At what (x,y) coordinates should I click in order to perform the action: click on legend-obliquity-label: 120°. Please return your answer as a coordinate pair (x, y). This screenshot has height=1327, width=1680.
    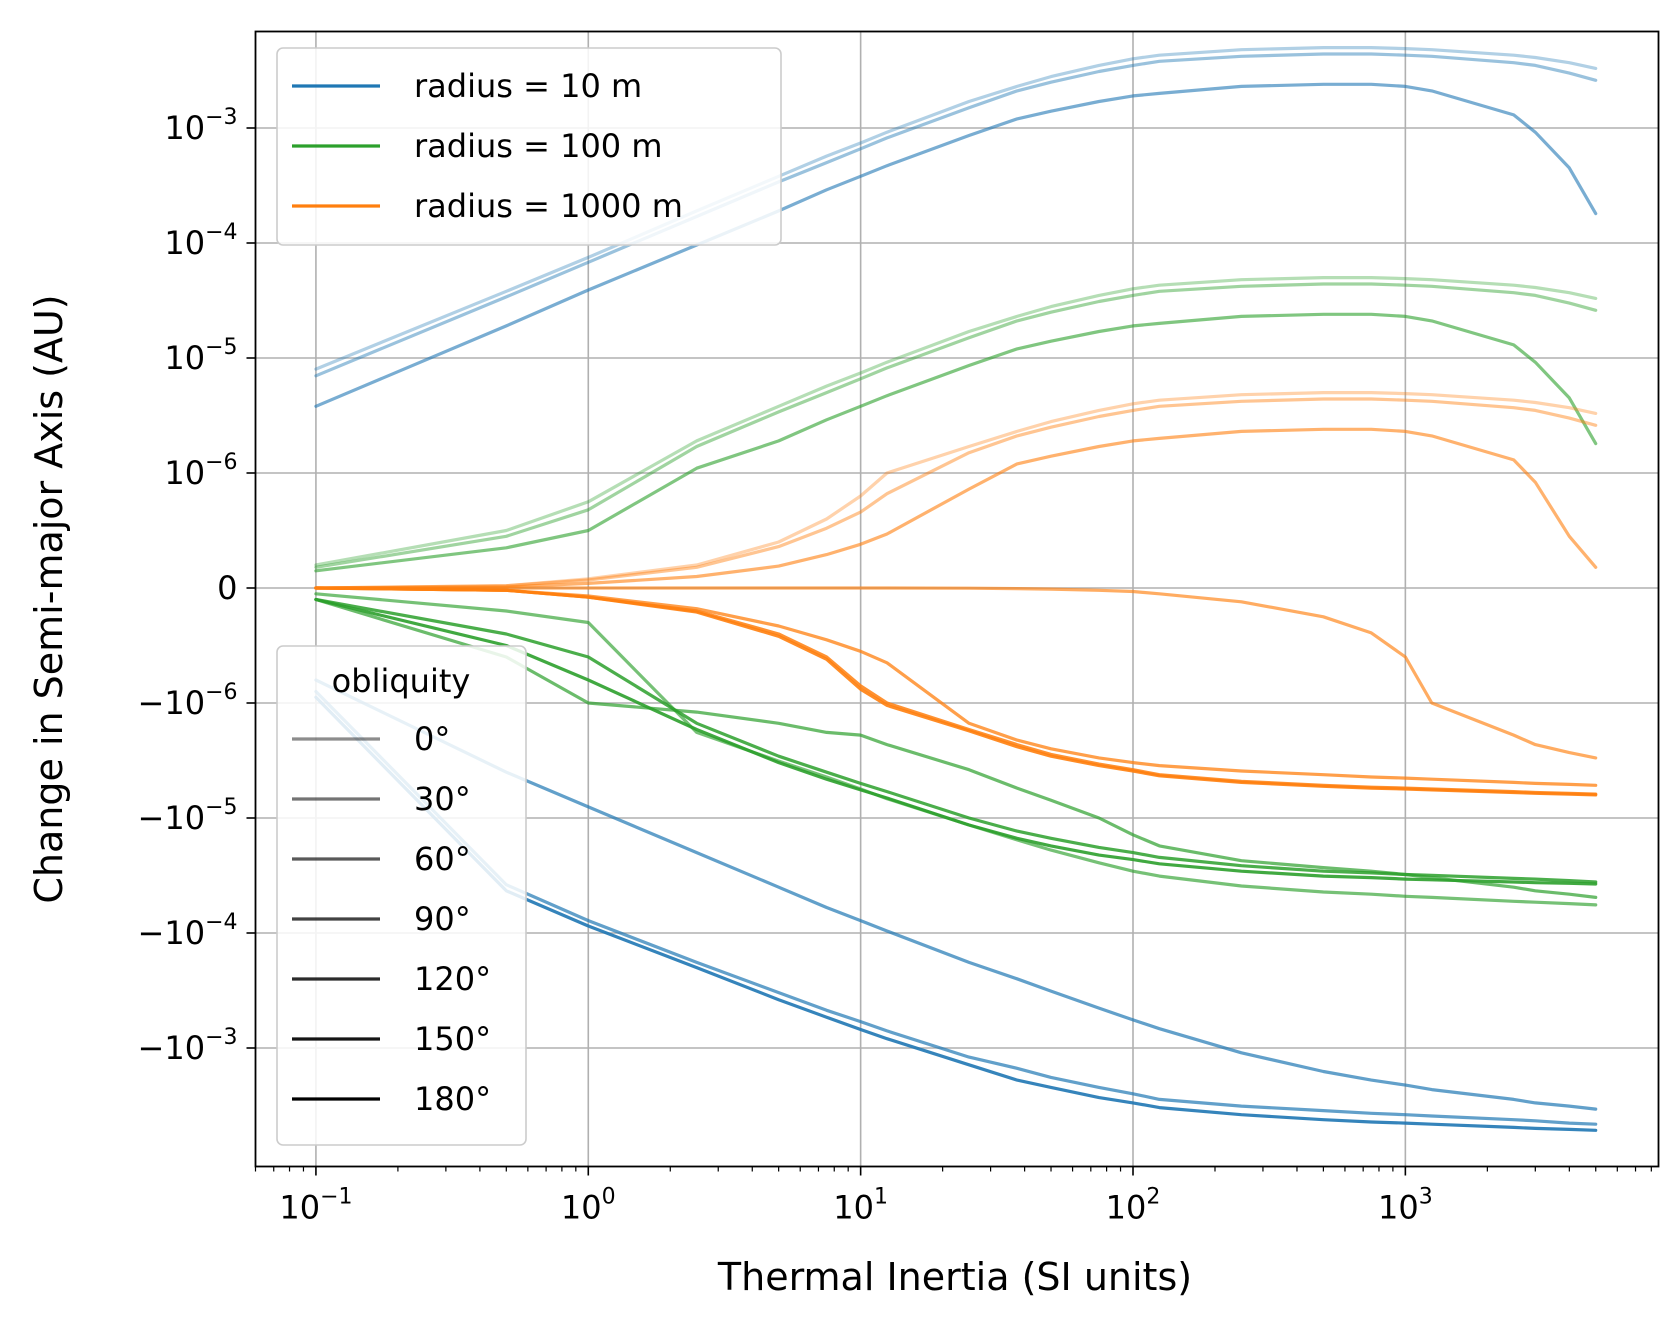
    Looking at the image, I should click on (452, 979).